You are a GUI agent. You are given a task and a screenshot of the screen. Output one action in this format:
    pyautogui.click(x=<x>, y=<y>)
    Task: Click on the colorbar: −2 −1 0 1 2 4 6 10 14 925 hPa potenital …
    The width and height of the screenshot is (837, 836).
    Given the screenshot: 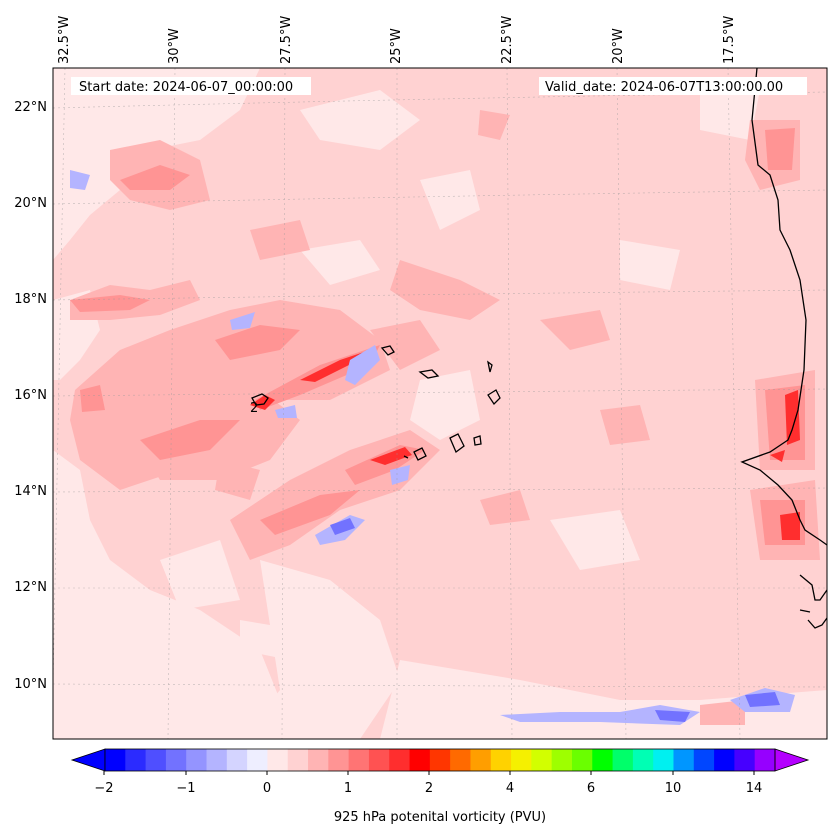 What is the action you would take?
    pyautogui.click(x=440, y=786)
    